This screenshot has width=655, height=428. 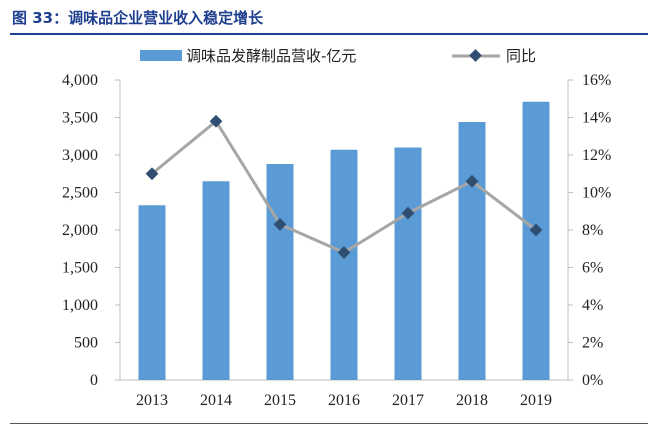 What do you see at coordinates (472, 400) in the screenshot?
I see `x-tick-label: 2018` at bounding box center [472, 400].